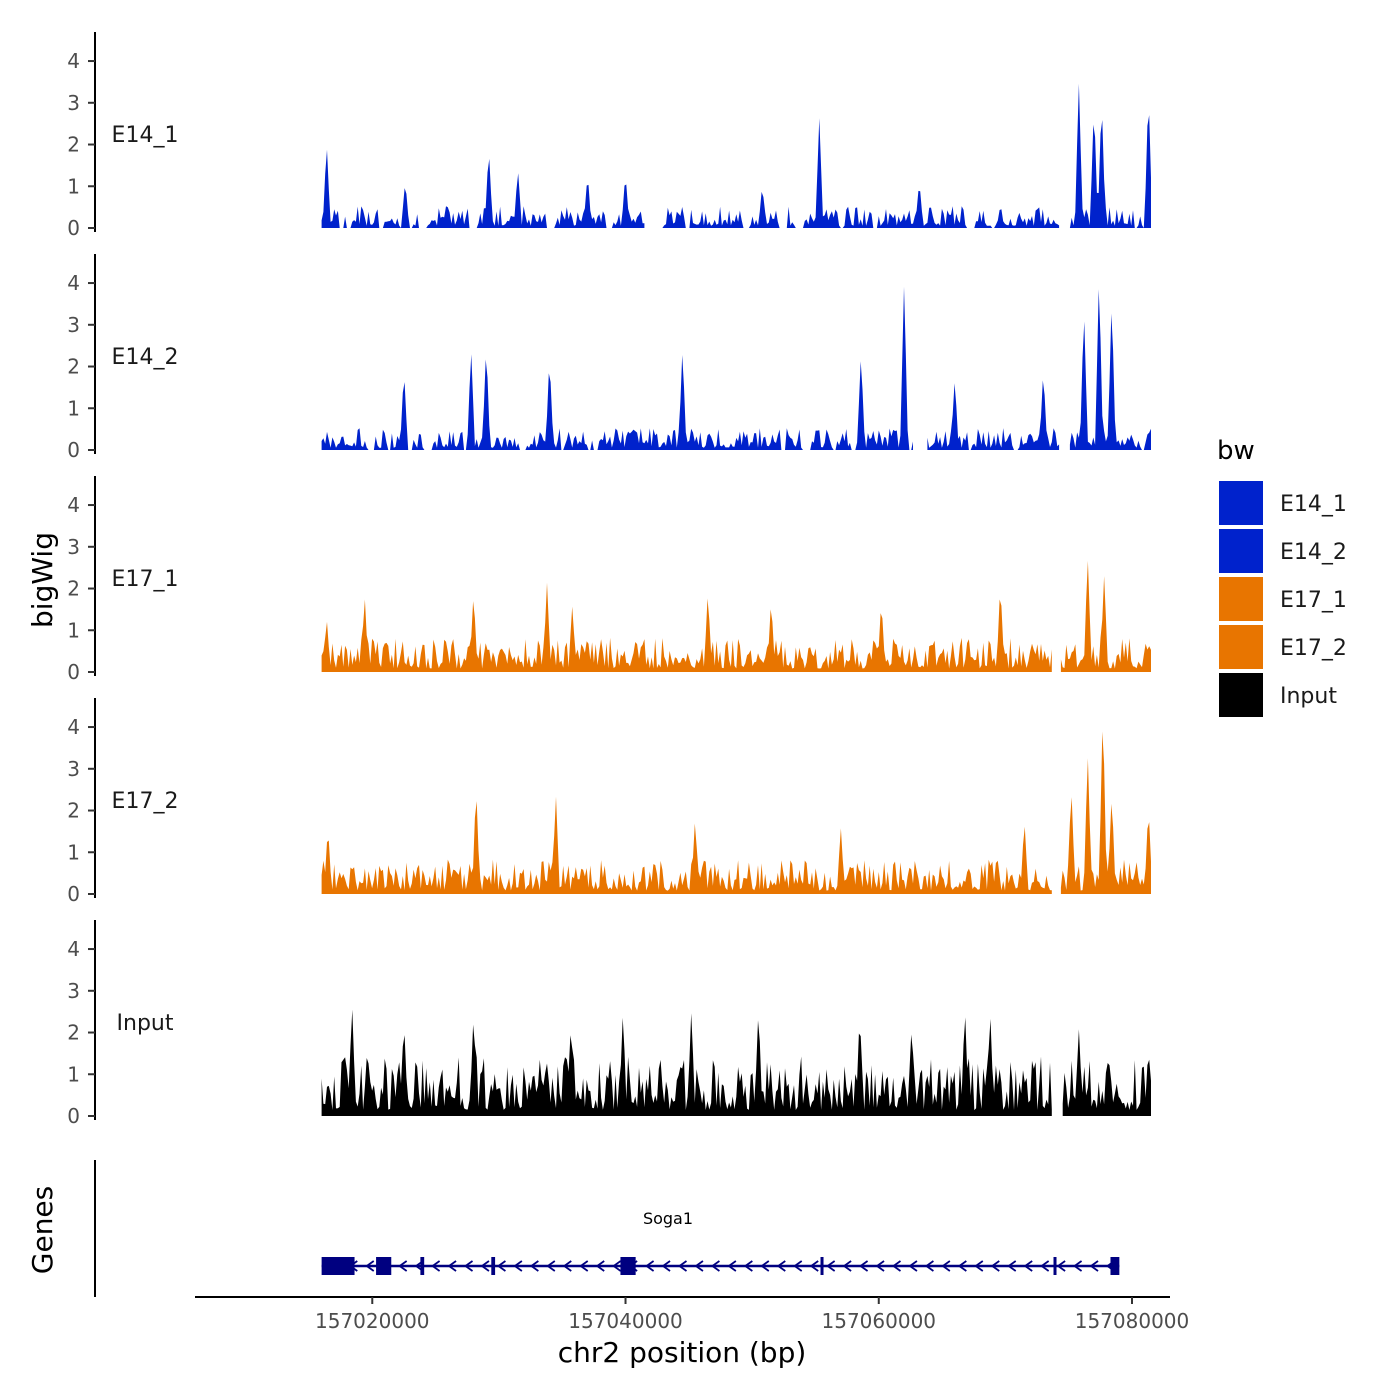 The height and width of the screenshot is (1400, 1400). I want to click on track-E17_1: 0 1 2 3 4 E17_1, so click(609, 580).